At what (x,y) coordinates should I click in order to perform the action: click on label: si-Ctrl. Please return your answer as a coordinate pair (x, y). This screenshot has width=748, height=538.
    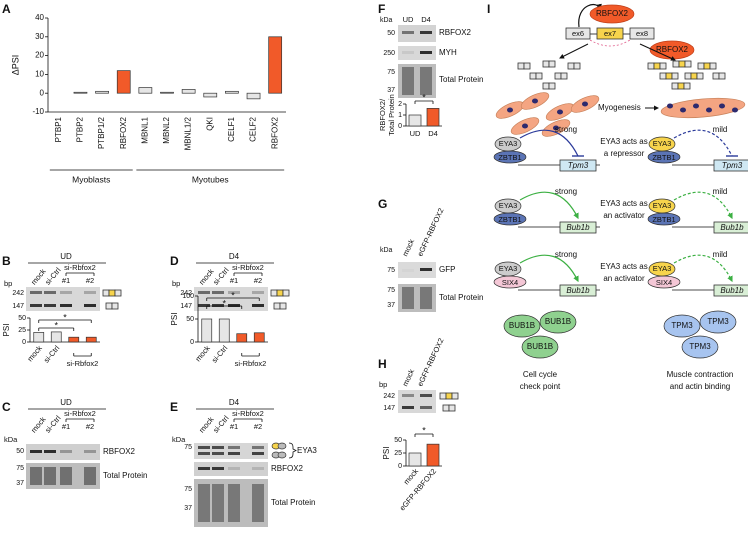
    Looking at the image, I should click on (53, 276).